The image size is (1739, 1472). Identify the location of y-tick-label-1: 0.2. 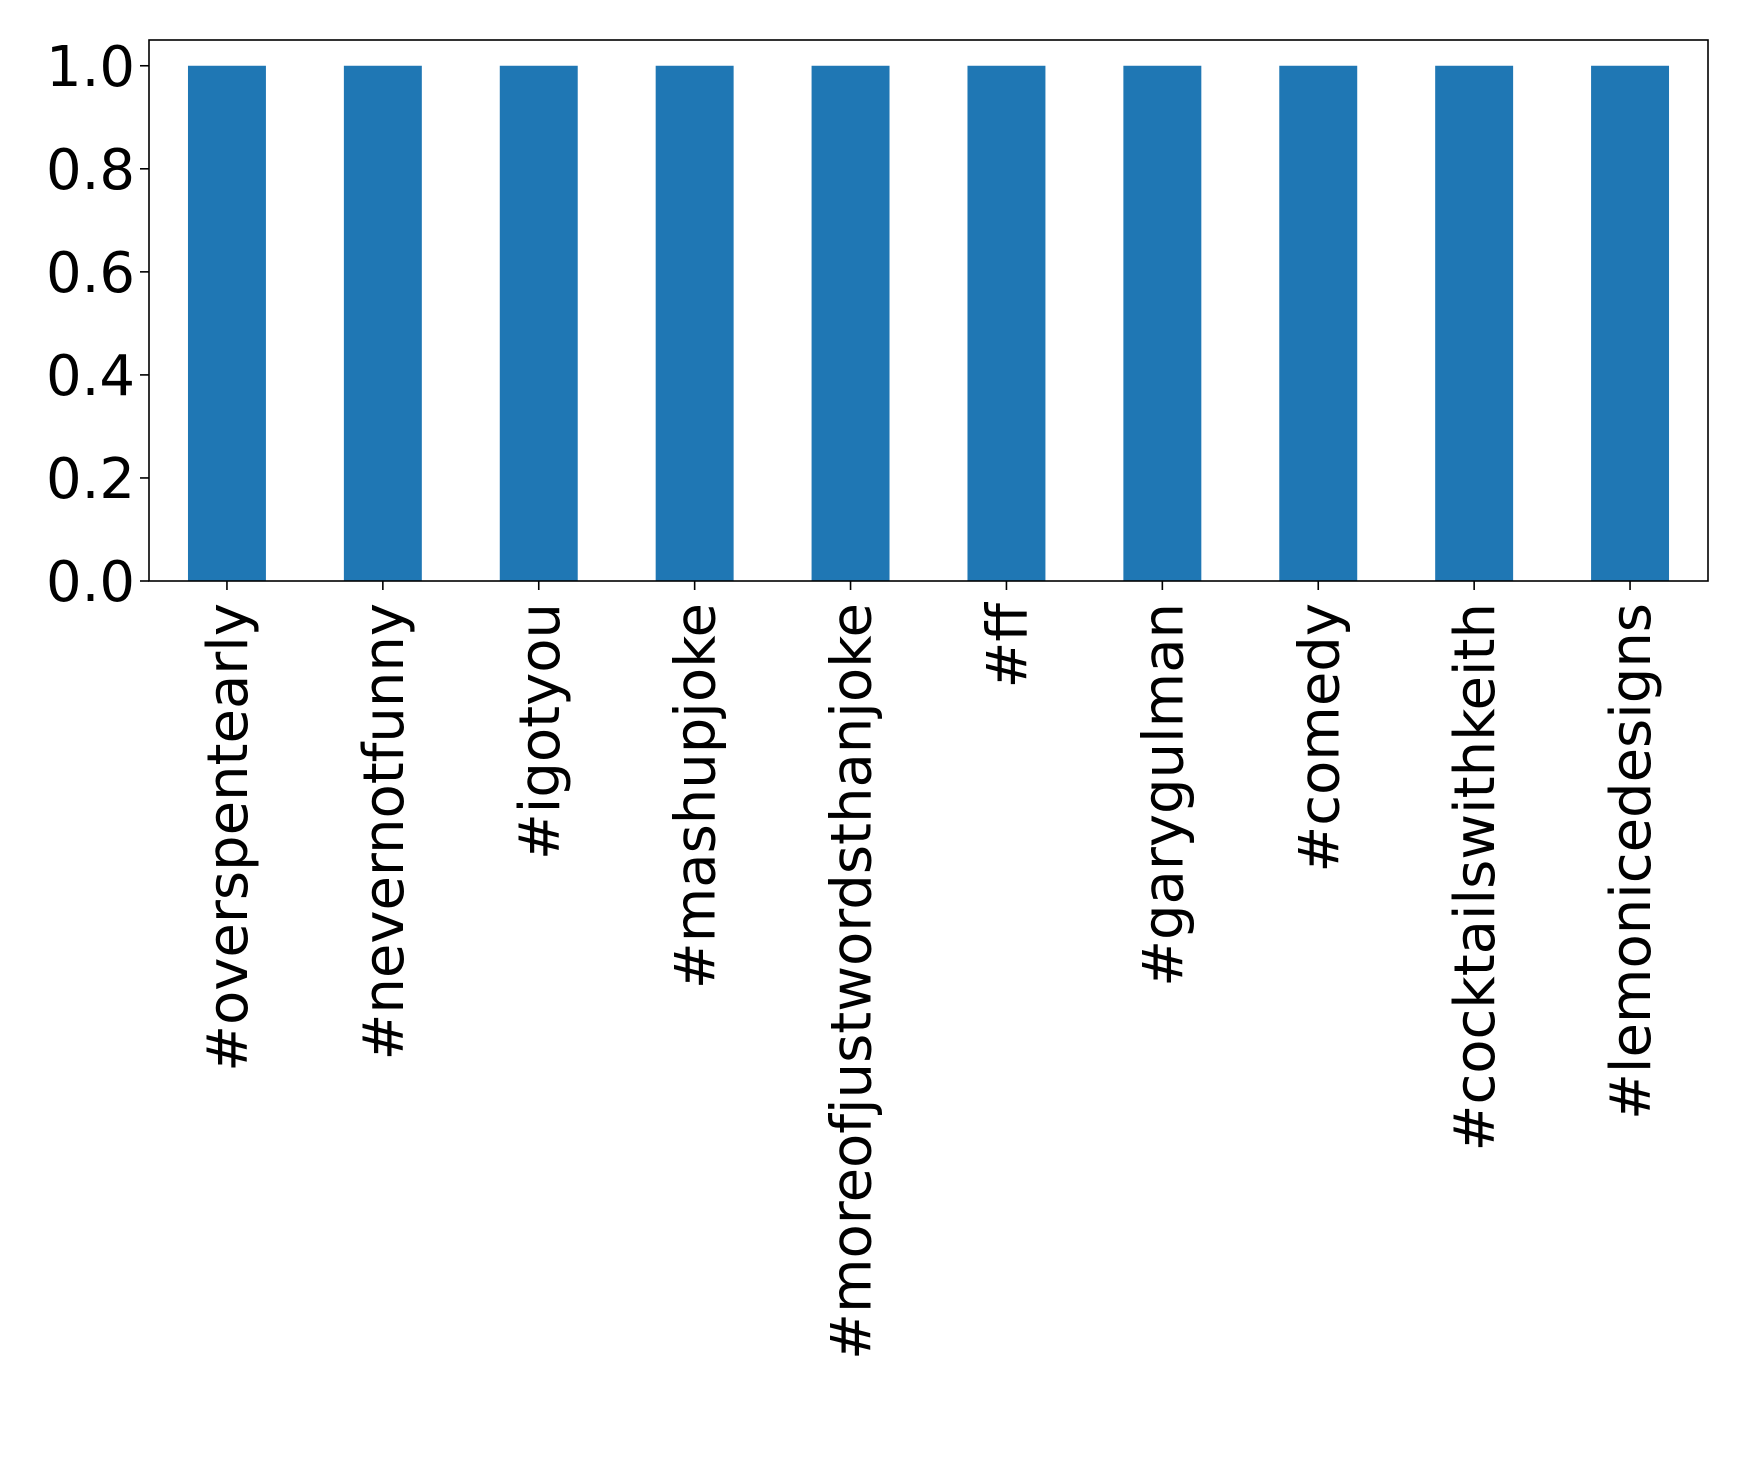
(90, 479).